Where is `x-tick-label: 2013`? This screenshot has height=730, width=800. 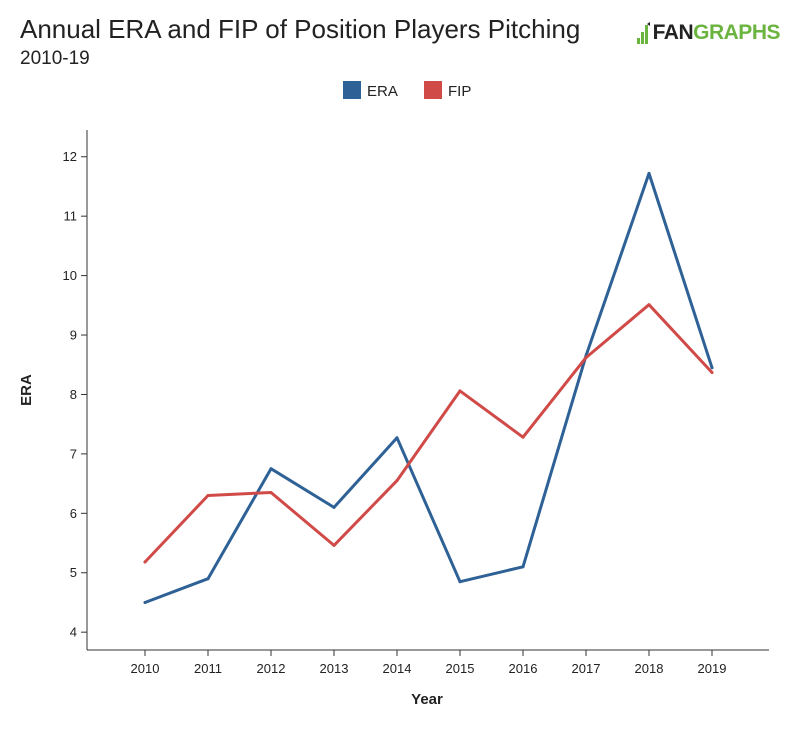
x-tick-label: 2013 is located at coordinates (334, 668).